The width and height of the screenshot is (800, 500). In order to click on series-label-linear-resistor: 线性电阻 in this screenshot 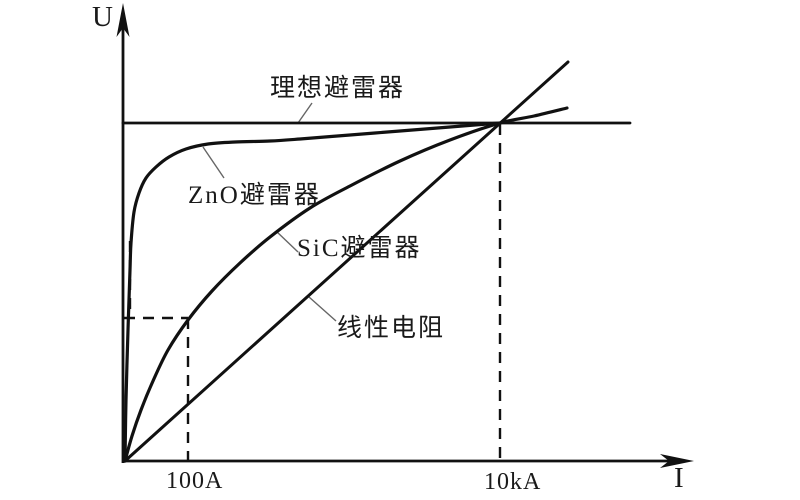, I will do `click(391, 328)`.